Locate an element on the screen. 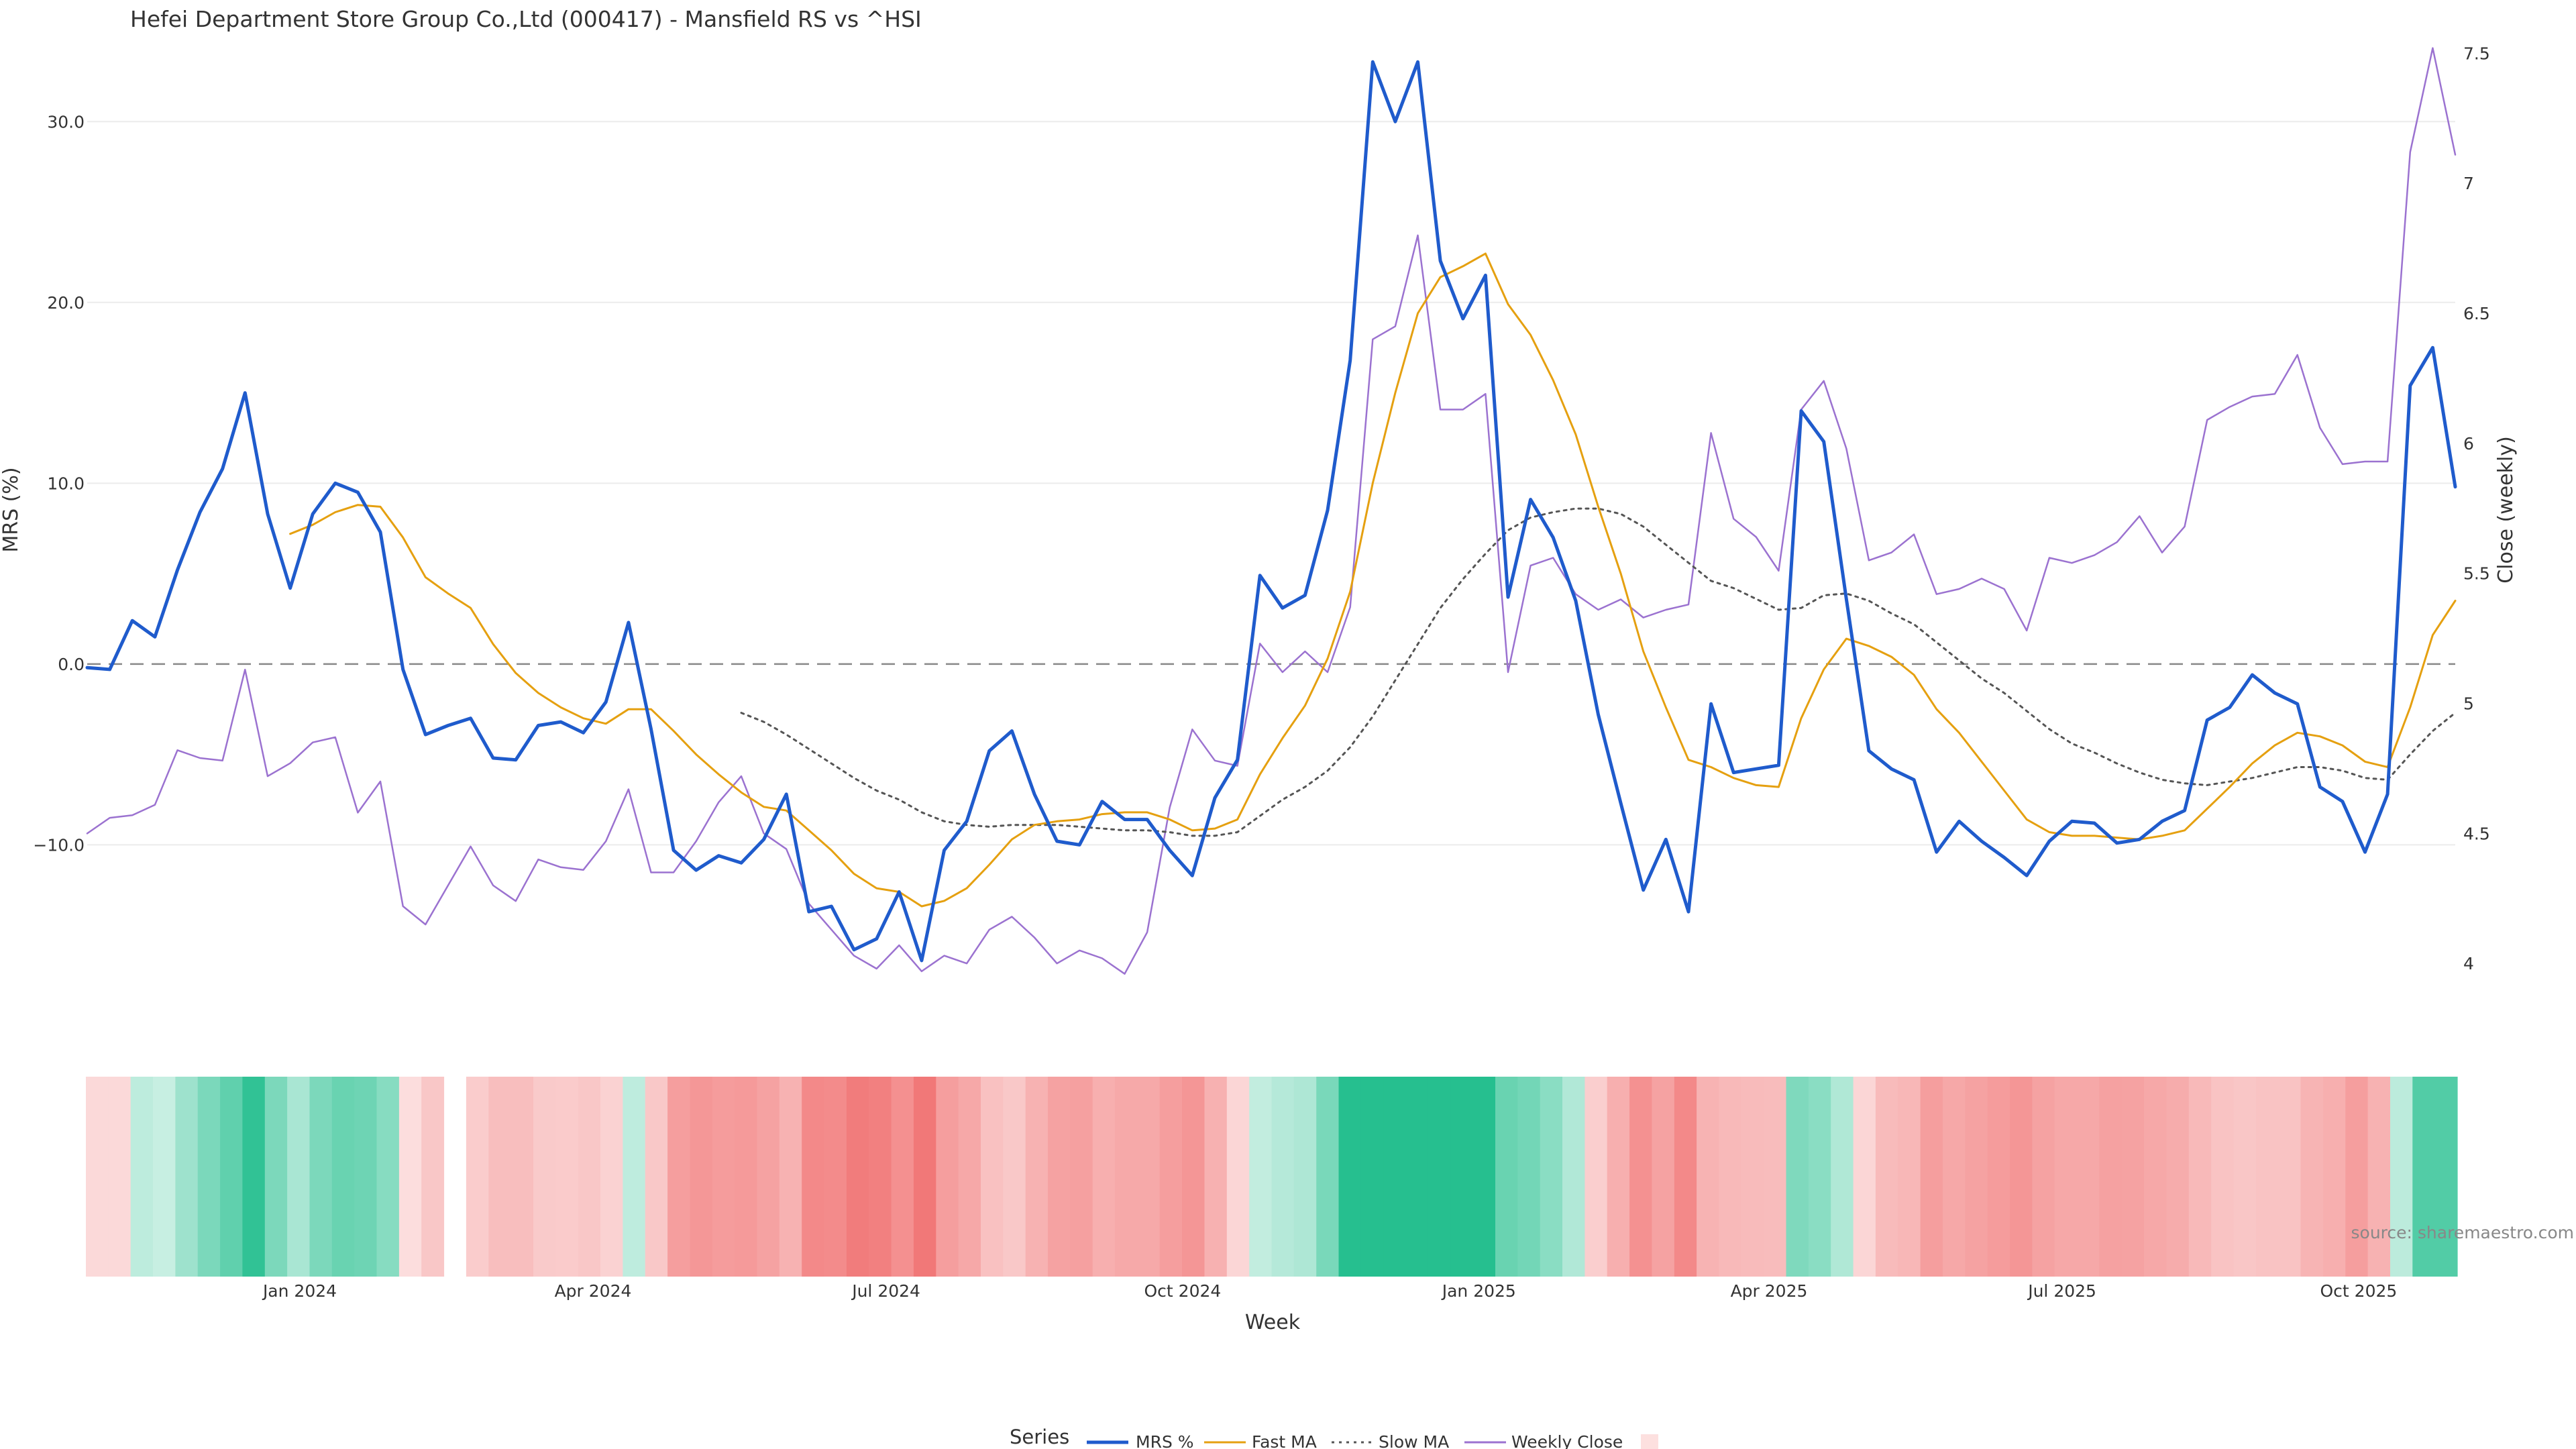  right-tick-label: 7.5 is located at coordinates (2476, 53).